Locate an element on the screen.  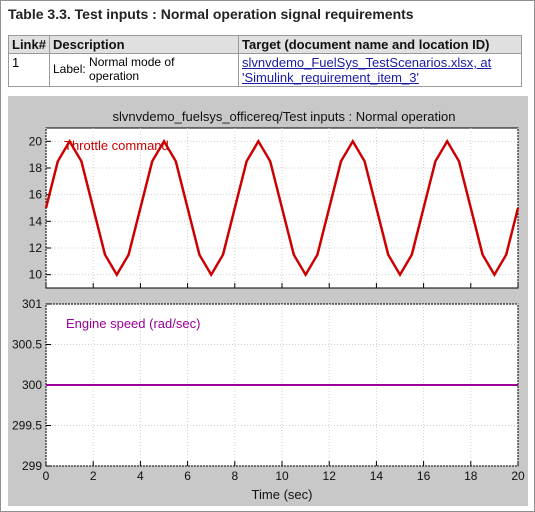
y-tick-label: 18 is located at coordinates (36, 168).